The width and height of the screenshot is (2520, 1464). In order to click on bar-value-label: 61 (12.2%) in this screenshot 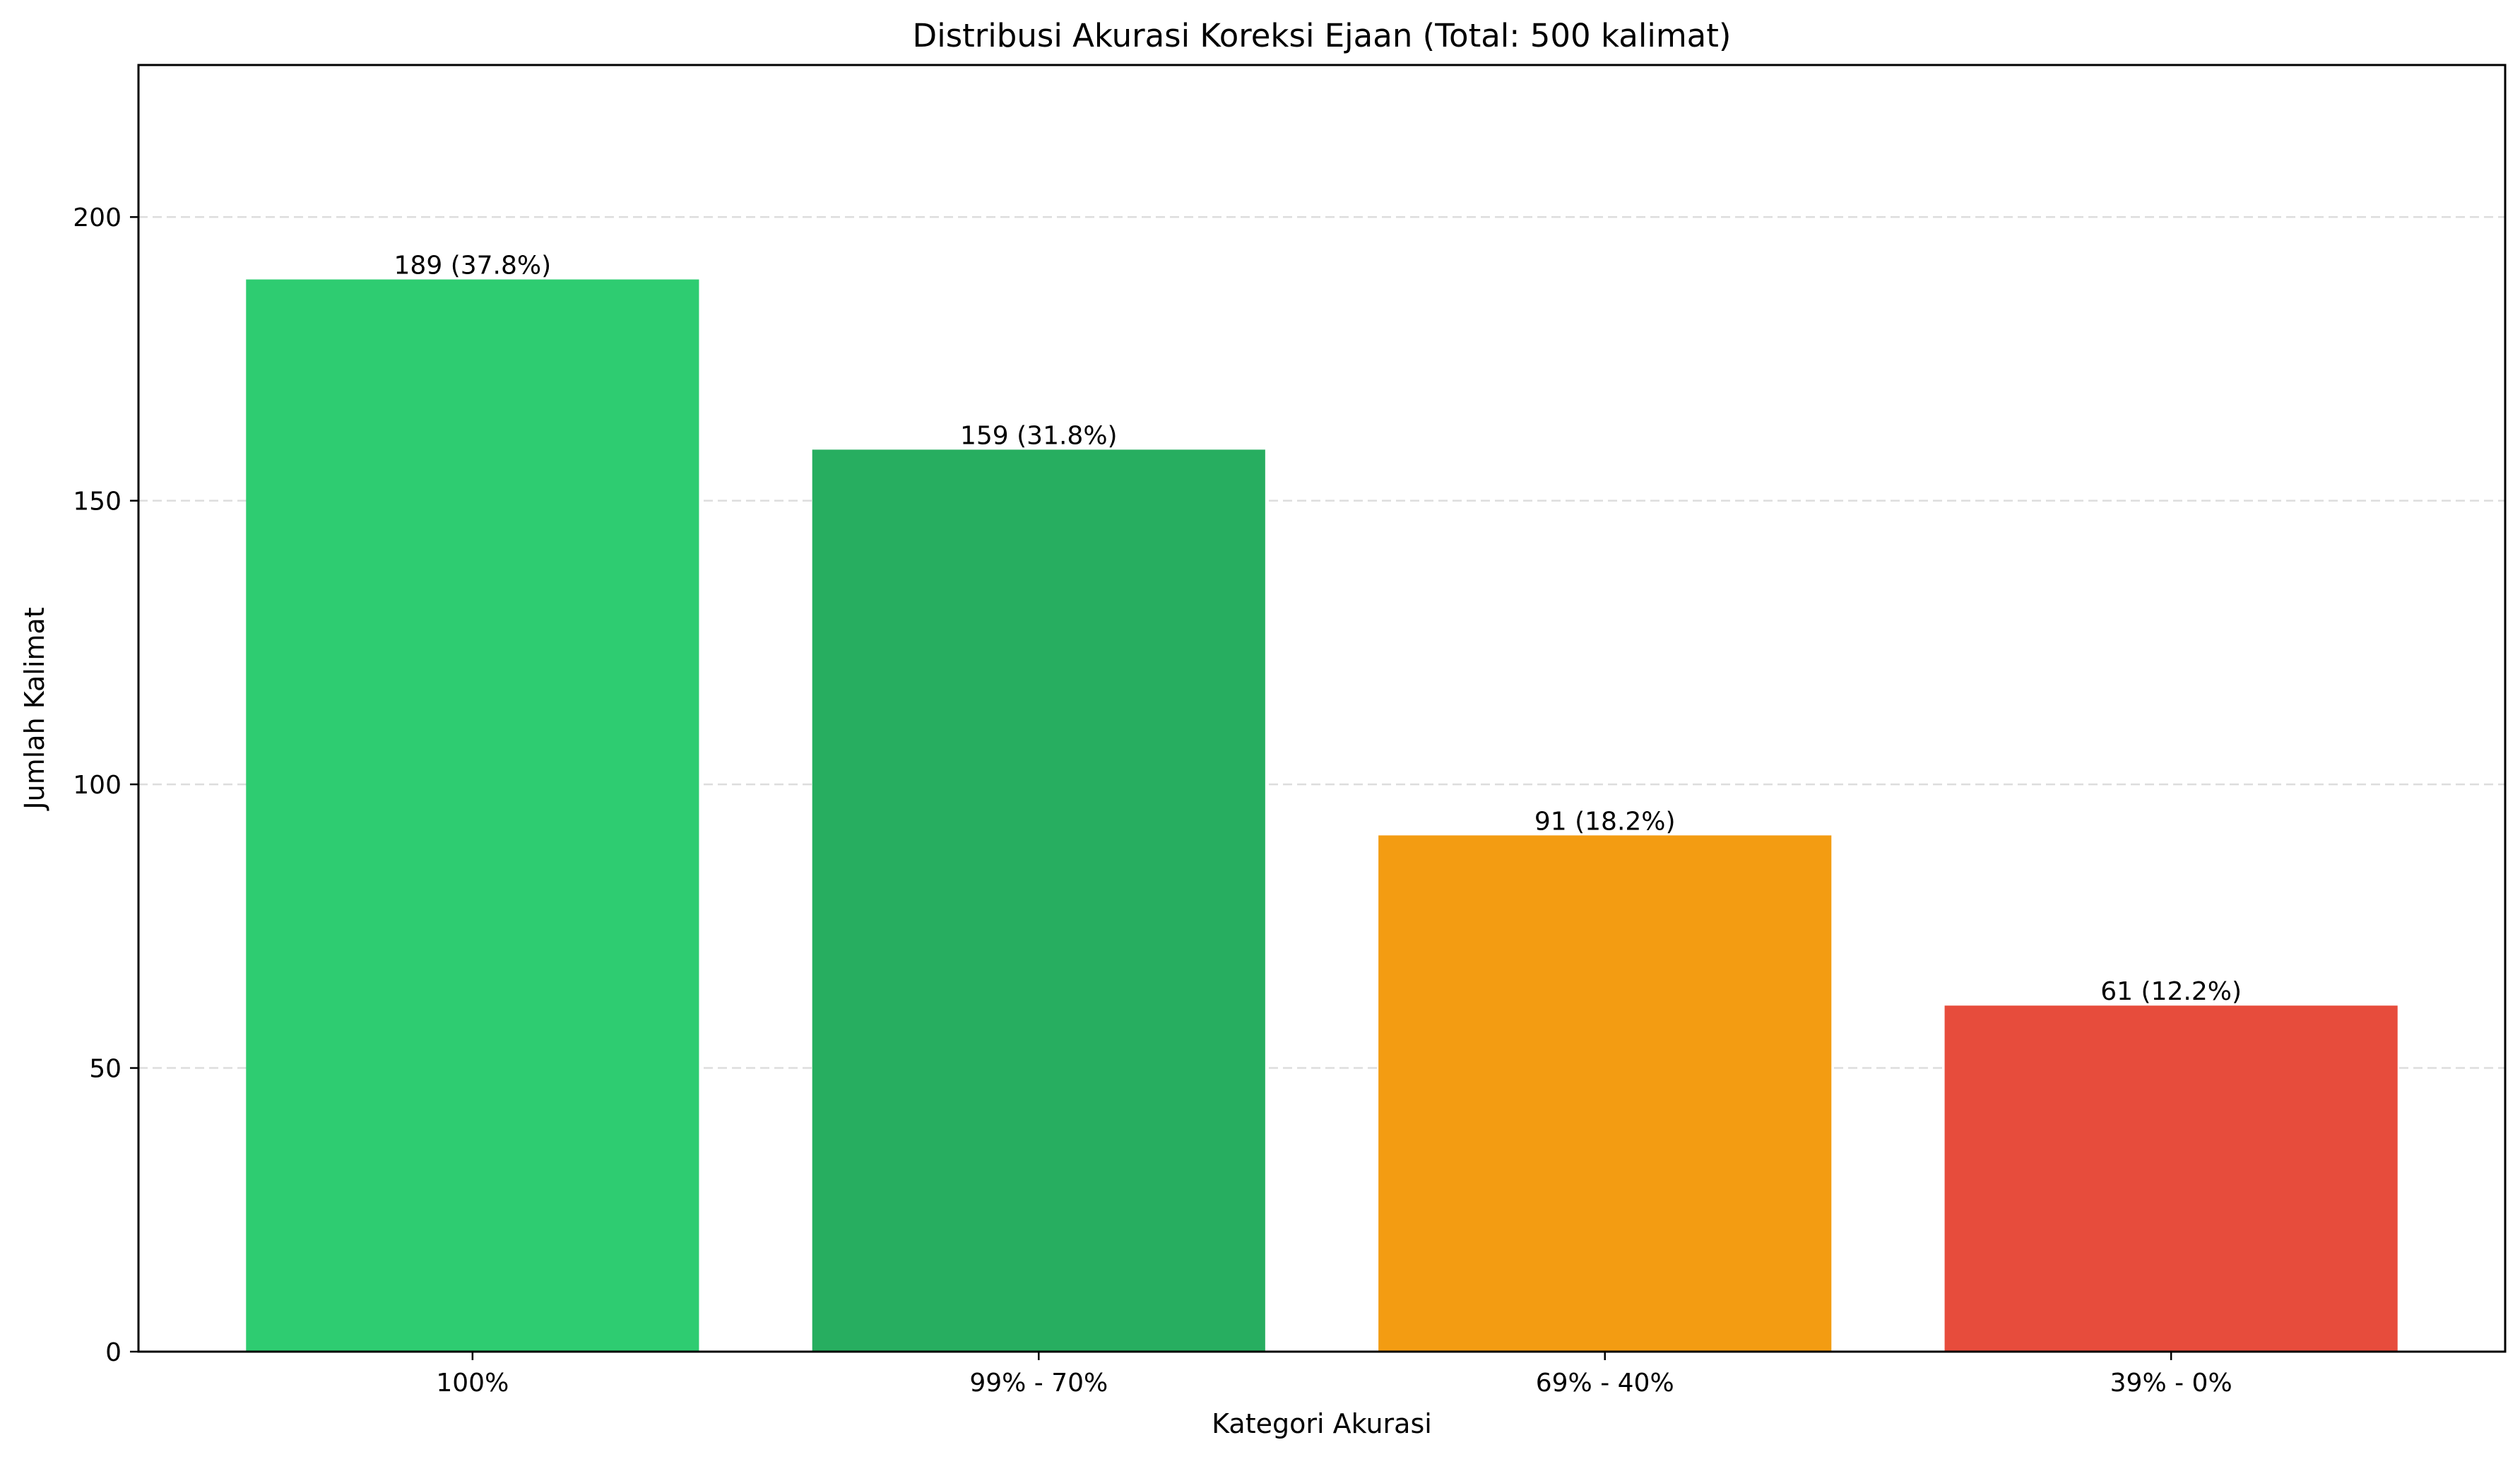, I will do `click(2171, 991)`.